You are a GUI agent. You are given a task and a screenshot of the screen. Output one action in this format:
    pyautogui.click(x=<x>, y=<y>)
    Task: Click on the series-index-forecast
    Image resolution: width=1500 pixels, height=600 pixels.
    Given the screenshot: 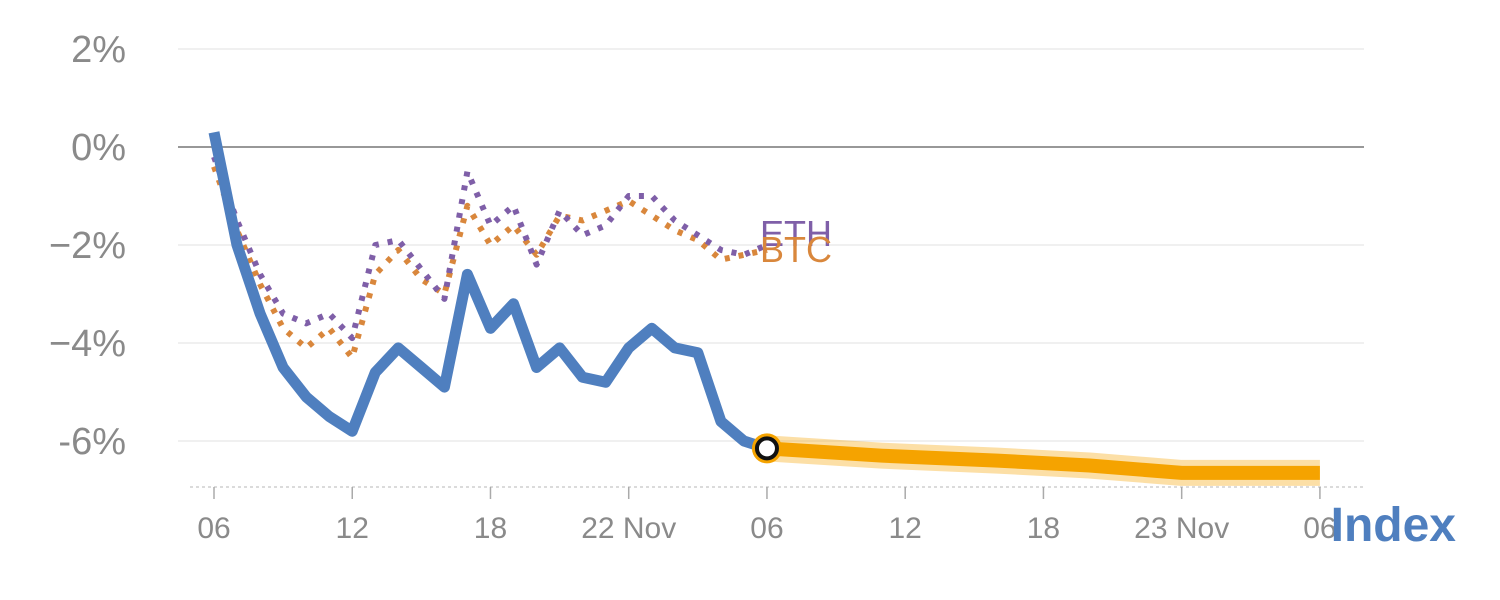 What is the action you would take?
    pyautogui.click(x=1043, y=460)
    